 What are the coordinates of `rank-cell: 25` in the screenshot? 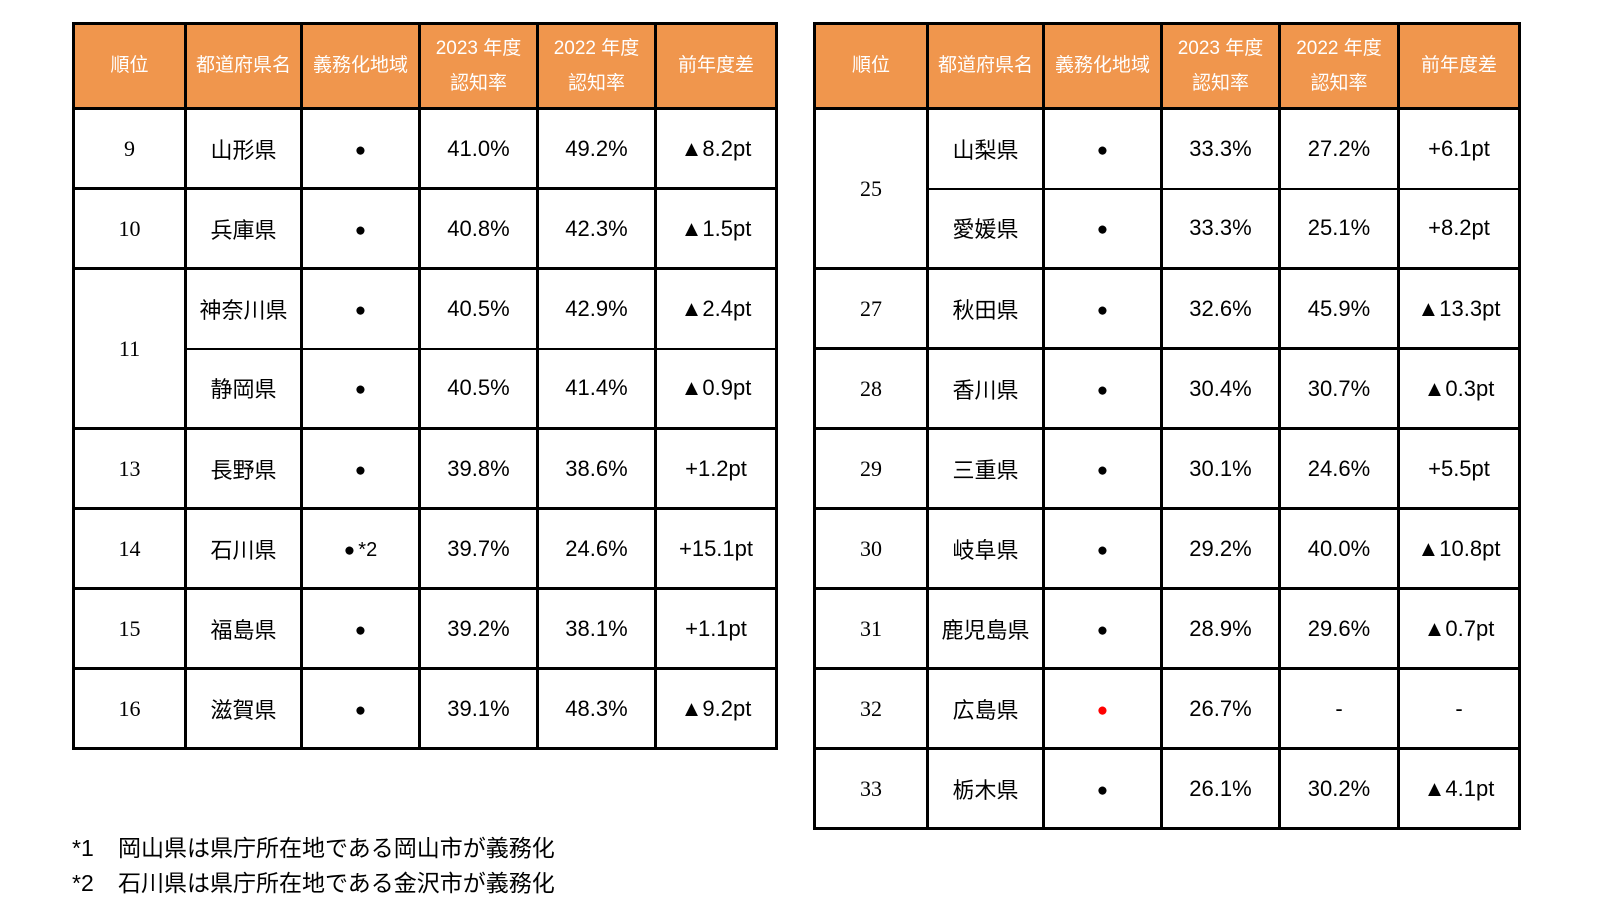 It's located at (871, 188).